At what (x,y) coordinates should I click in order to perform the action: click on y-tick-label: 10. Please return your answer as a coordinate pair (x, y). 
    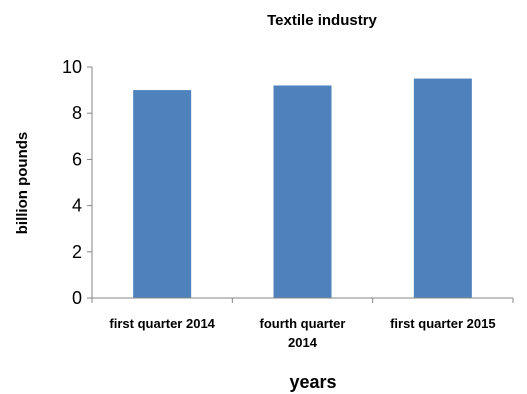
    Looking at the image, I should click on (72, 67).